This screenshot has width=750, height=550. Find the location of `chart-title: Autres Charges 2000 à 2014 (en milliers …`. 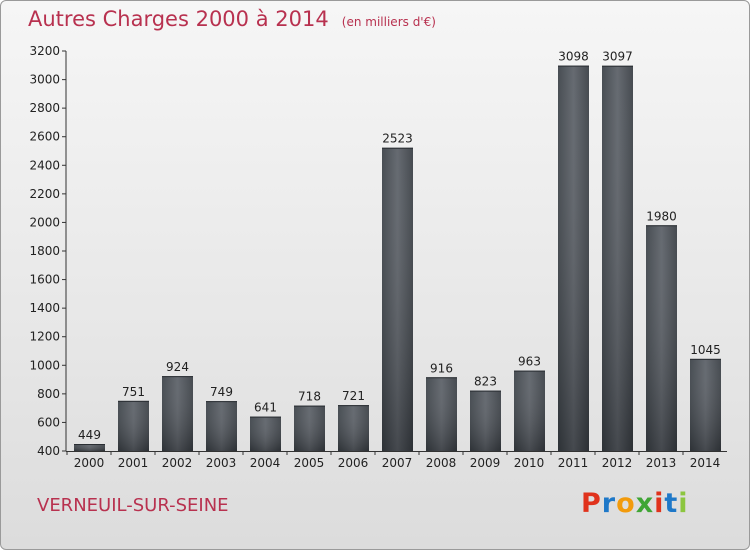

chart-title: Autres Charges 2000 à 2014 (en milliers … is located at coordinates (232, 19).